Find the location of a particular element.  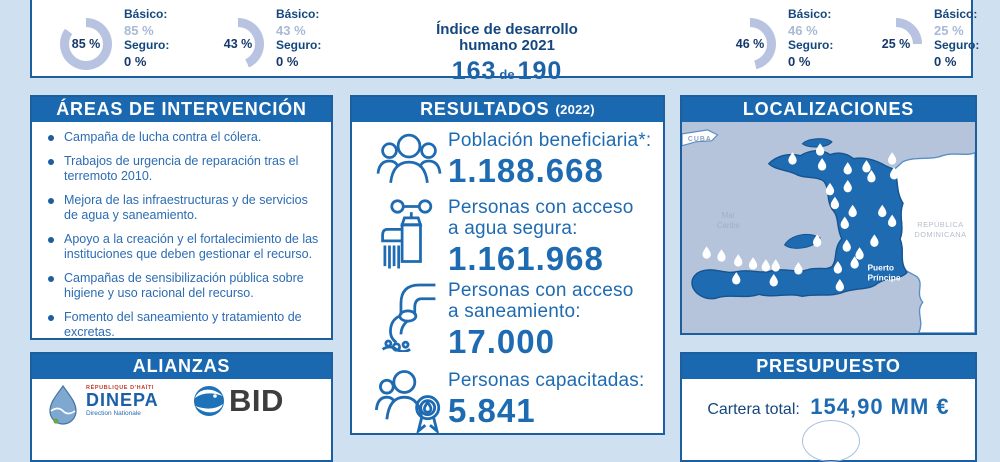

donut-legend-4: Básico: 25 % Seguro: 0 % is located at coordinates (967, 38).